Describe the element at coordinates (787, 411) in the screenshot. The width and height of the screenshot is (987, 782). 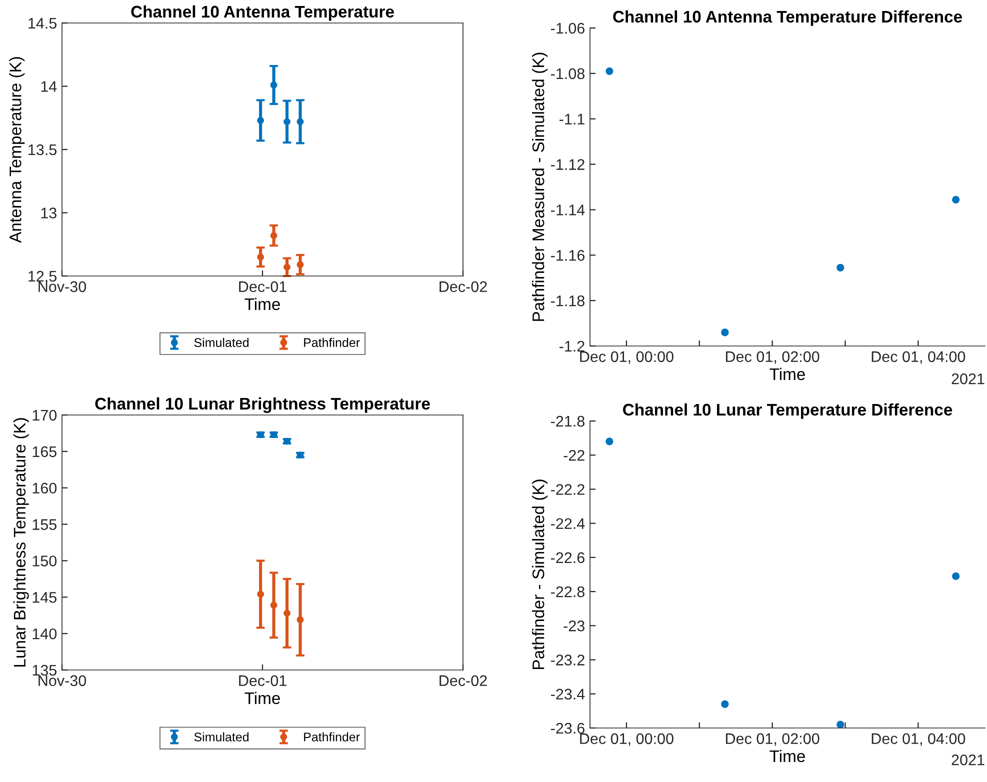
I see `chart-title: Channel 10 Lunar Temperature Difference` at that location.